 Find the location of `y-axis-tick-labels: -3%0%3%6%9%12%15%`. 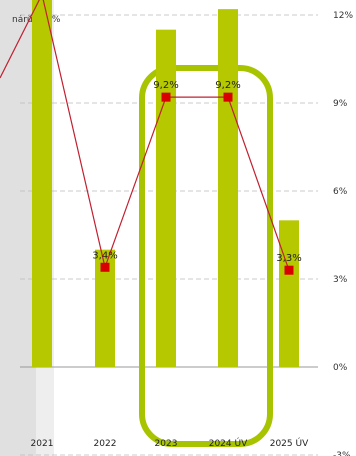

y-axis-tick-labels: -3%0%3%6%9%12%15% is located at coordinates (343, 233).